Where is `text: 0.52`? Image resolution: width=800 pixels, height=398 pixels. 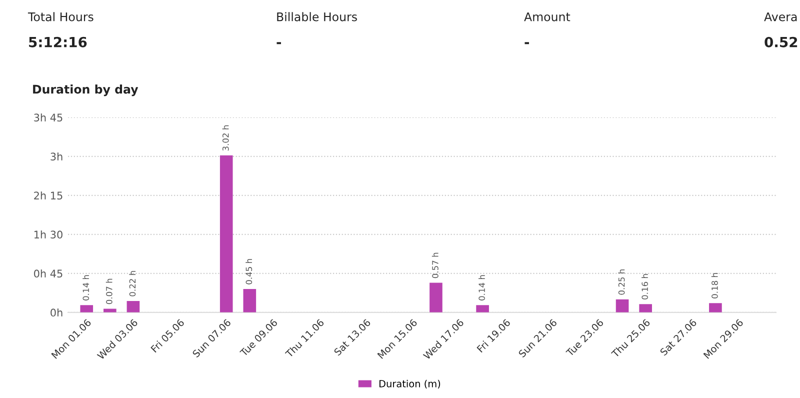
text: 0.52 is located at coordinates (781, 42).